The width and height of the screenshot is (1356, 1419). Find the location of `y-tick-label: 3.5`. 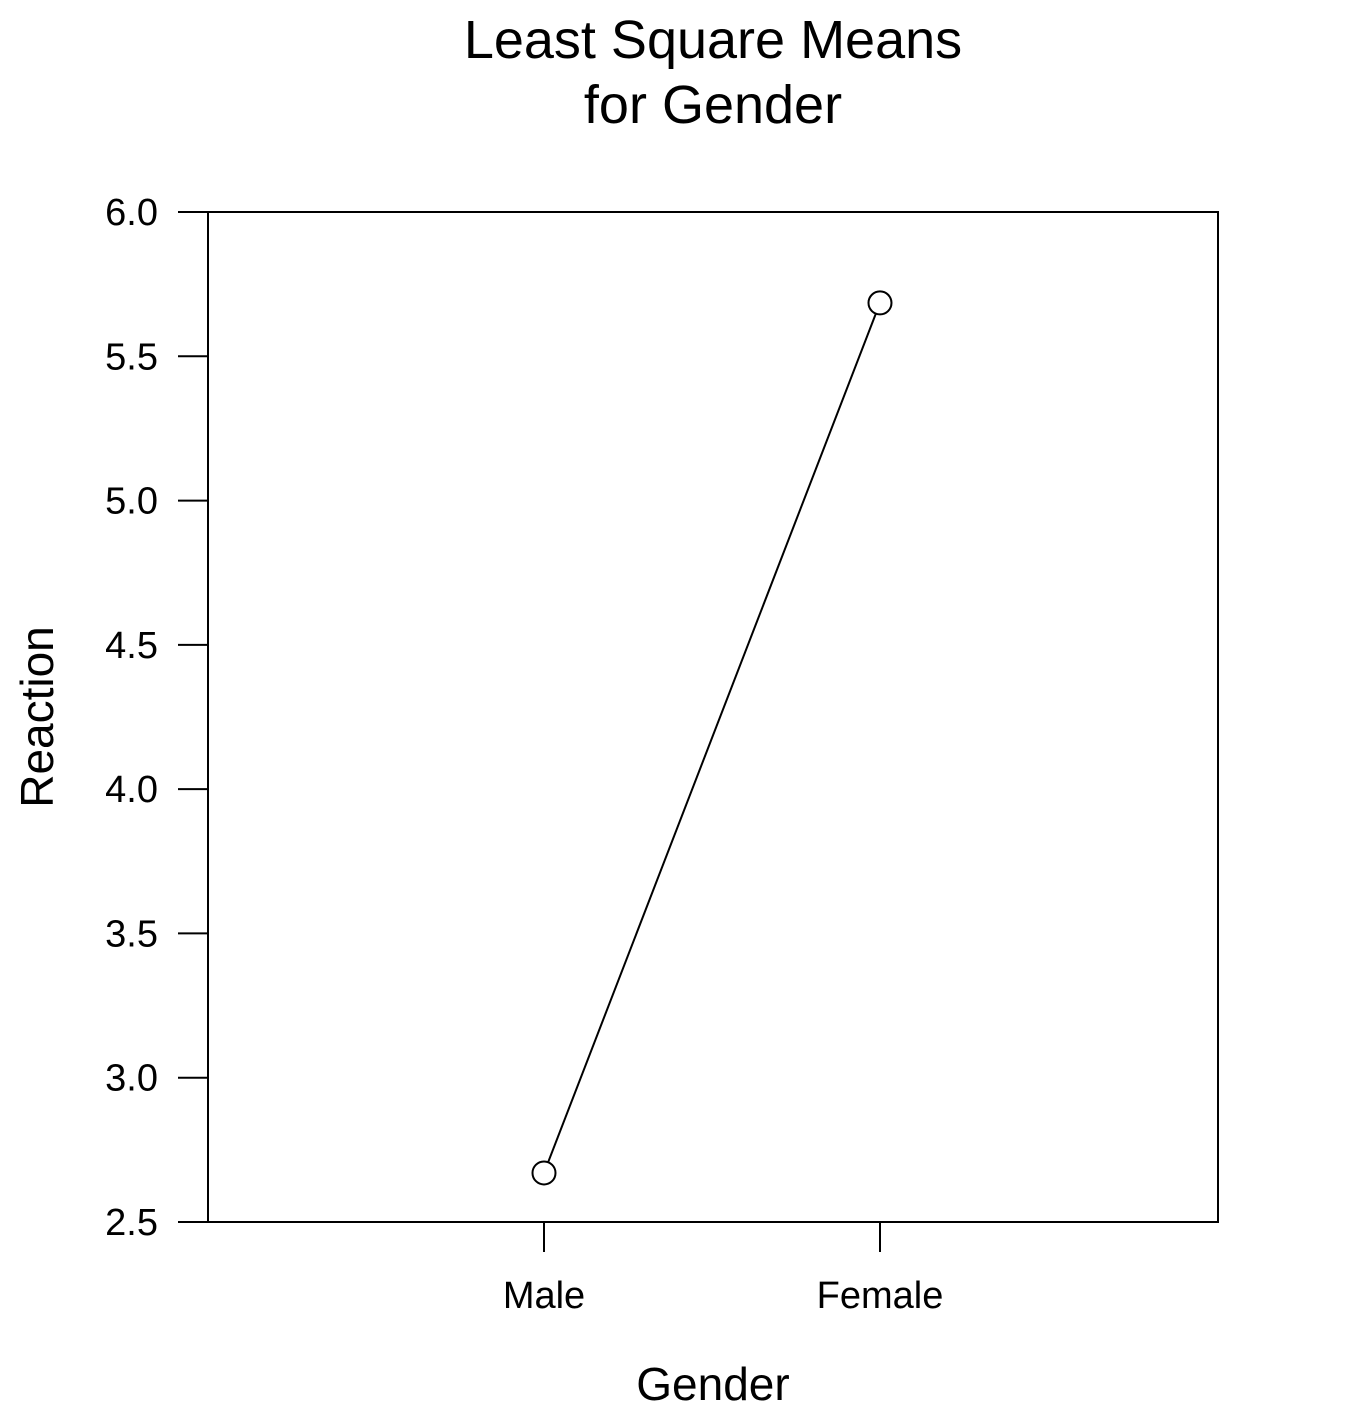

y-tick-label: 3.5 is located at coordinates (131, 934).